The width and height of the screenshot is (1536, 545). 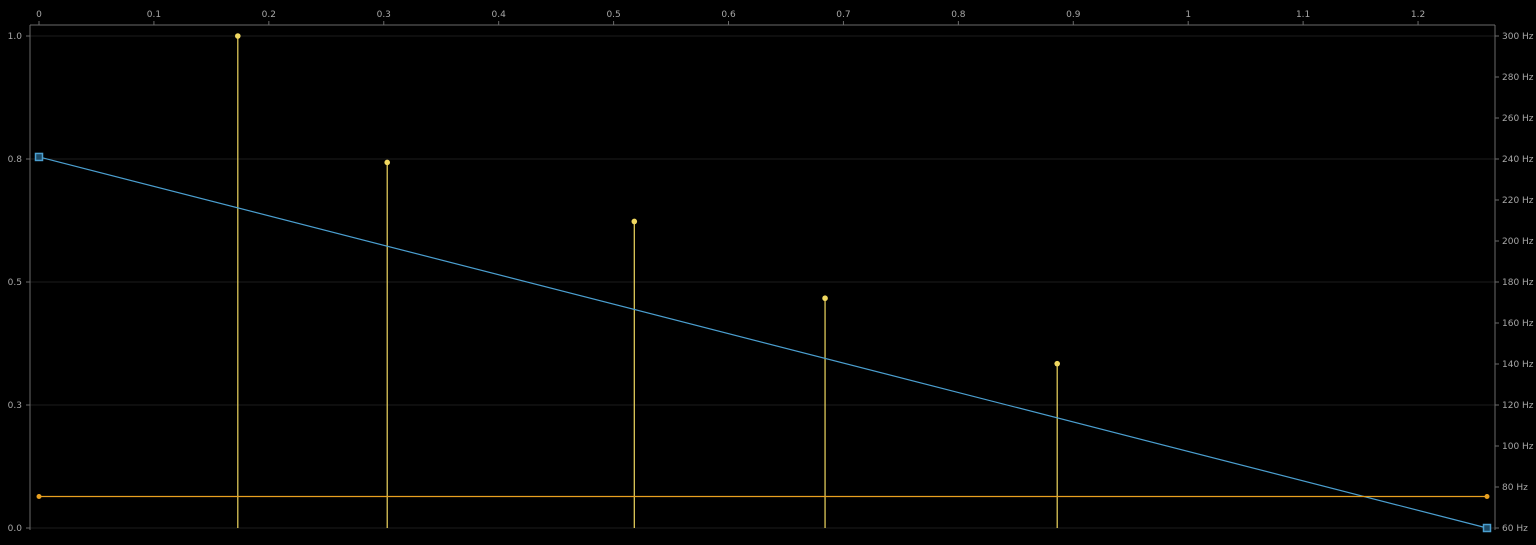 What do you see at coordinates (1518, 406) in the screenshot?
I see `y-right-tick-label: 120 Hz` at bounding box center [1518, 406].